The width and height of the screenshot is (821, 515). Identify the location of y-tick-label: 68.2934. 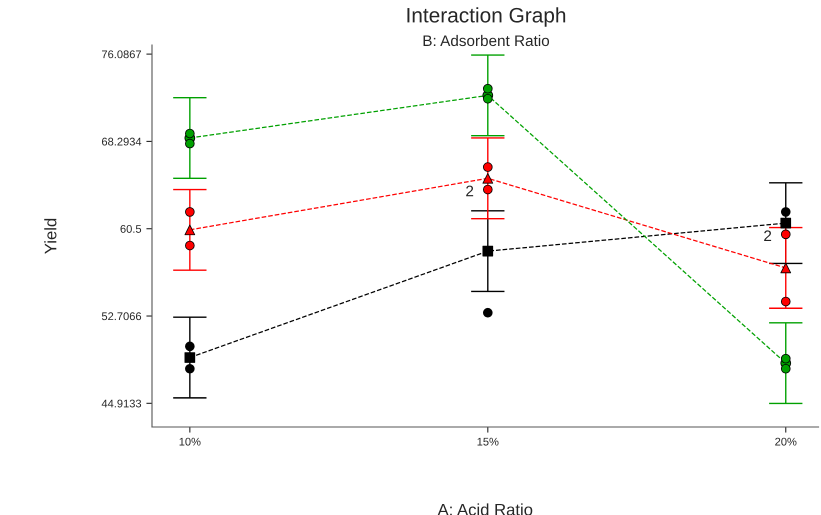
(122, 142).